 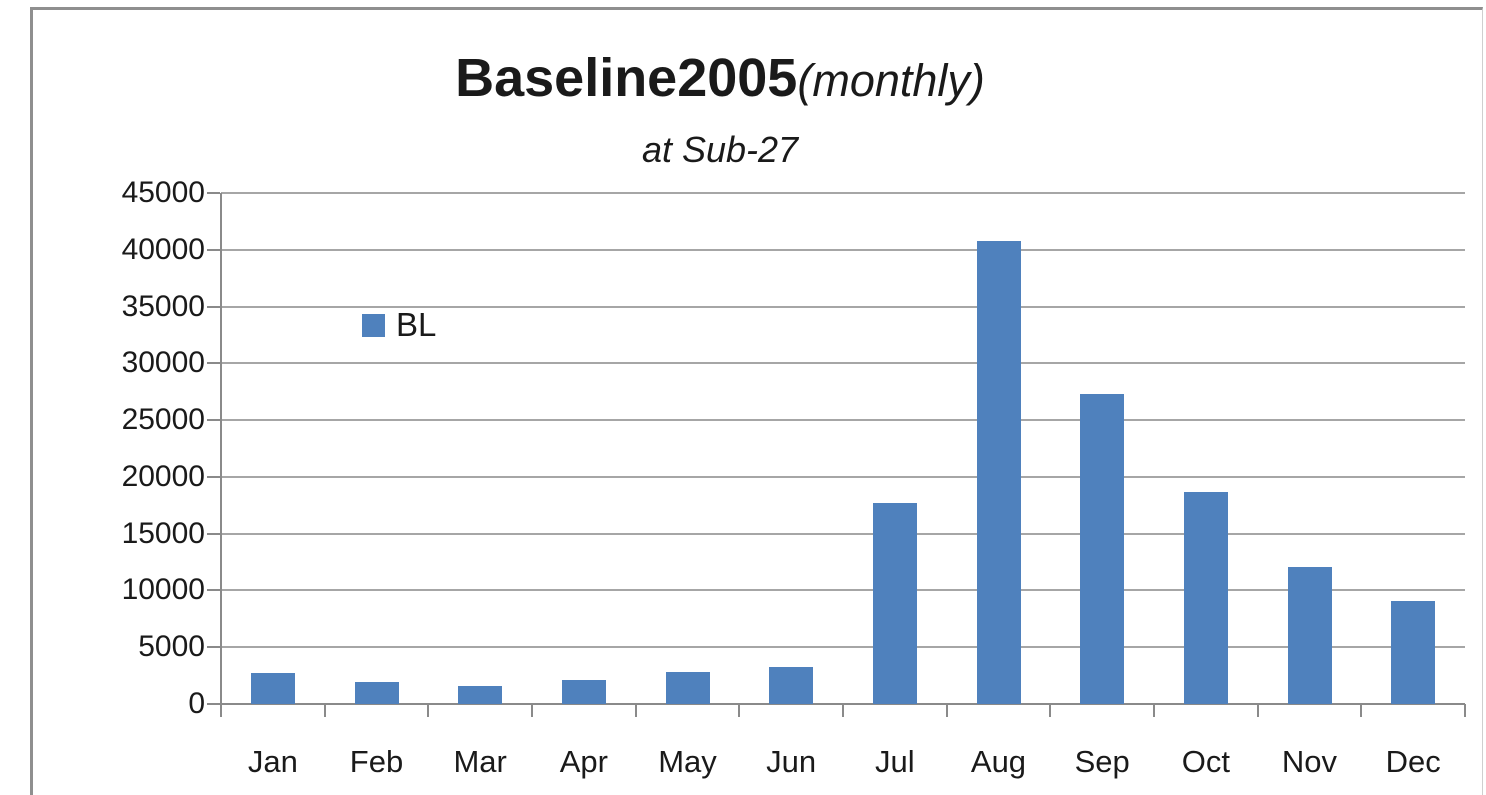 What do you see at coordinates (221, 455) in the screenshot?
I see `y-axis-line` at bounding box center [221, 455].